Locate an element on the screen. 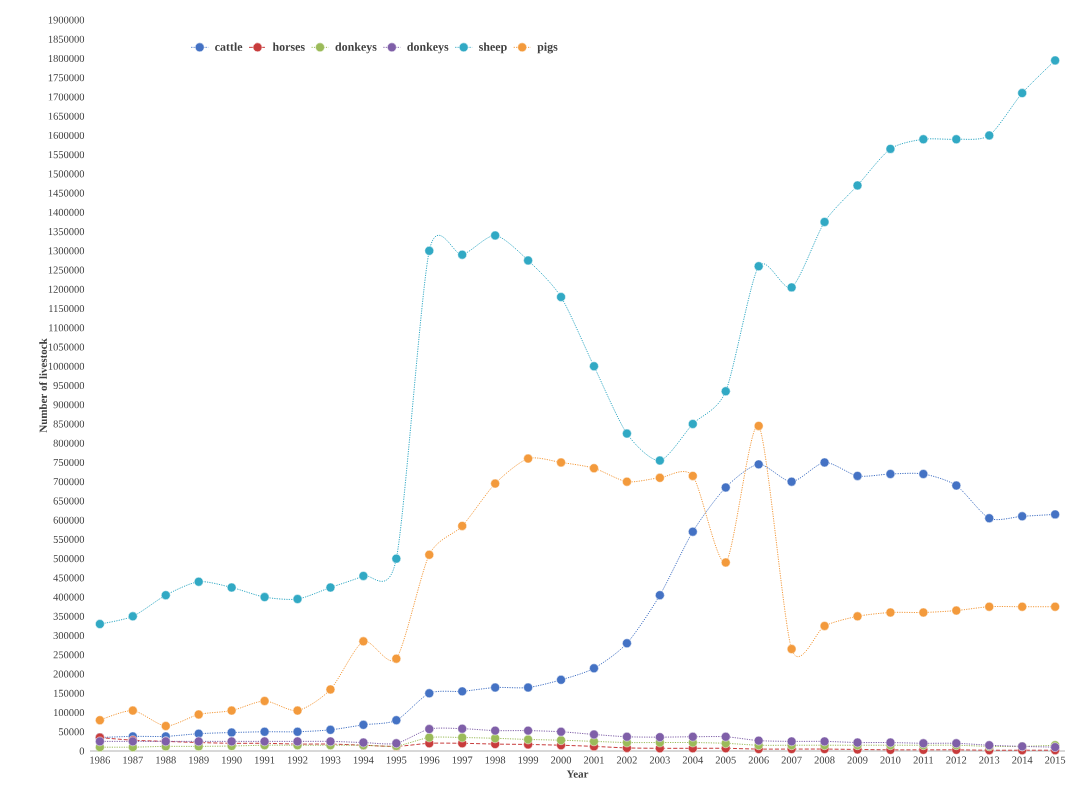 The width and height of the screenshot is (1074, 803). x-tick-label: 1994 is located at coordinates (363, 760).